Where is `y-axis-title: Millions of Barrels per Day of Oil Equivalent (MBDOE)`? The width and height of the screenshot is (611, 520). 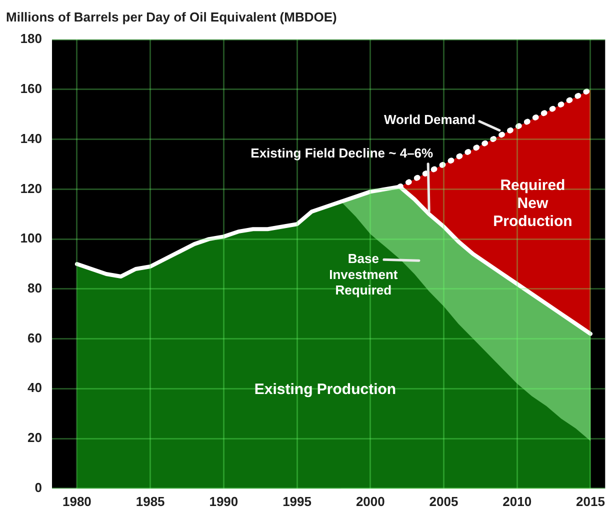 y-axis-title: Millions of Barrels per Day of Oil Equivalent (MBDOE) is located at coordinates (171, 16).